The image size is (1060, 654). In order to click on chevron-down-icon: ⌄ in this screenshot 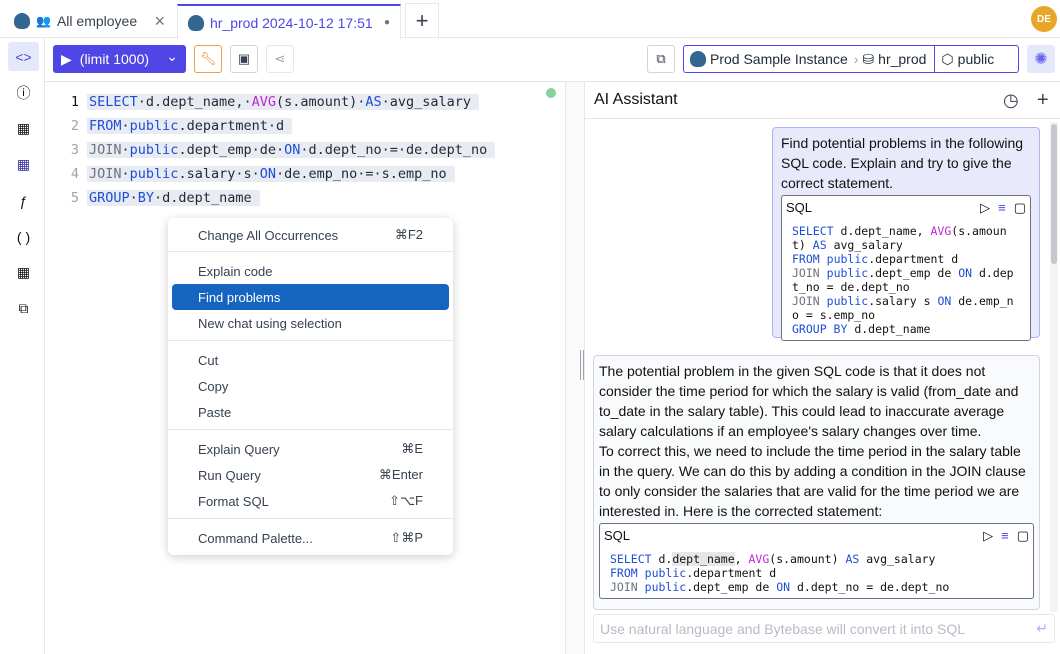, I will do `click(172, 55)`.